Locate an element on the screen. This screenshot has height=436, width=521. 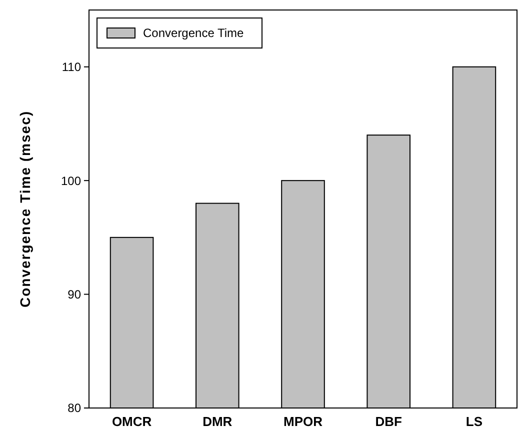
x-tick-label: LS is located at coordinates (474, 421).